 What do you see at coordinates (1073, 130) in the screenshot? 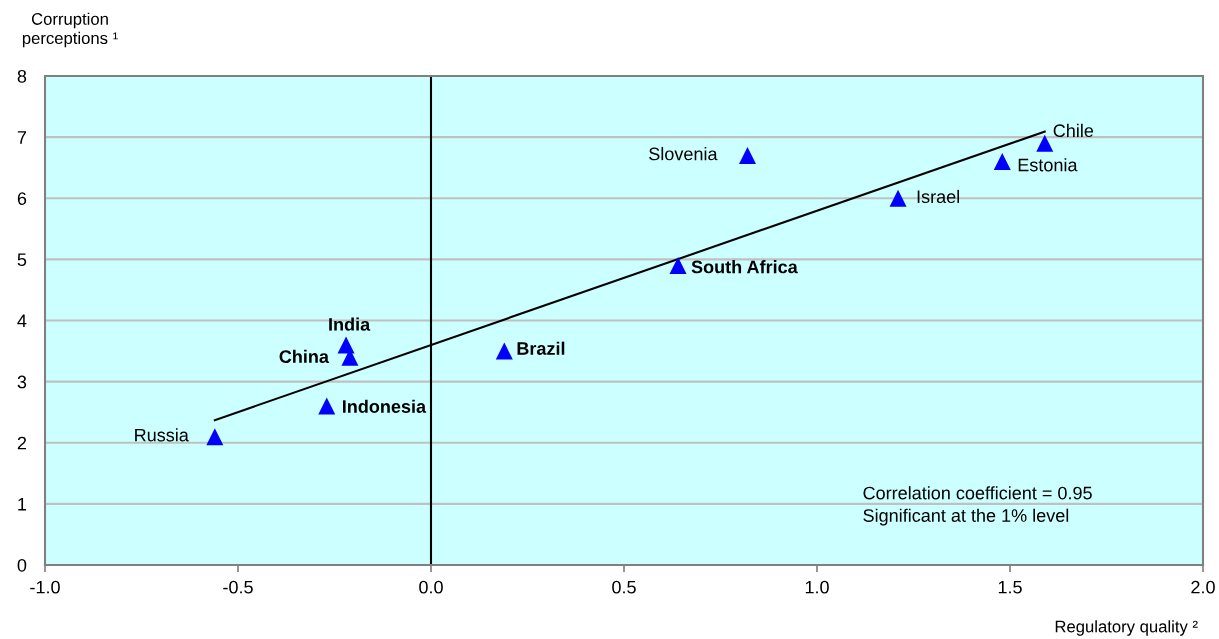
I see `annotation: Chile` at bounding box center [1073, 130].